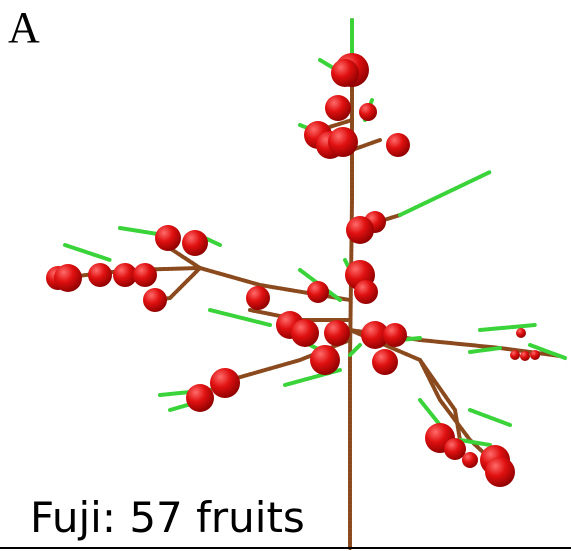 The width and height of the screenshot is (571, 551). What do you see at coordinates (24, 27) in the screenshot?
I see `panel-label: A` at bounding box center [24, 27].